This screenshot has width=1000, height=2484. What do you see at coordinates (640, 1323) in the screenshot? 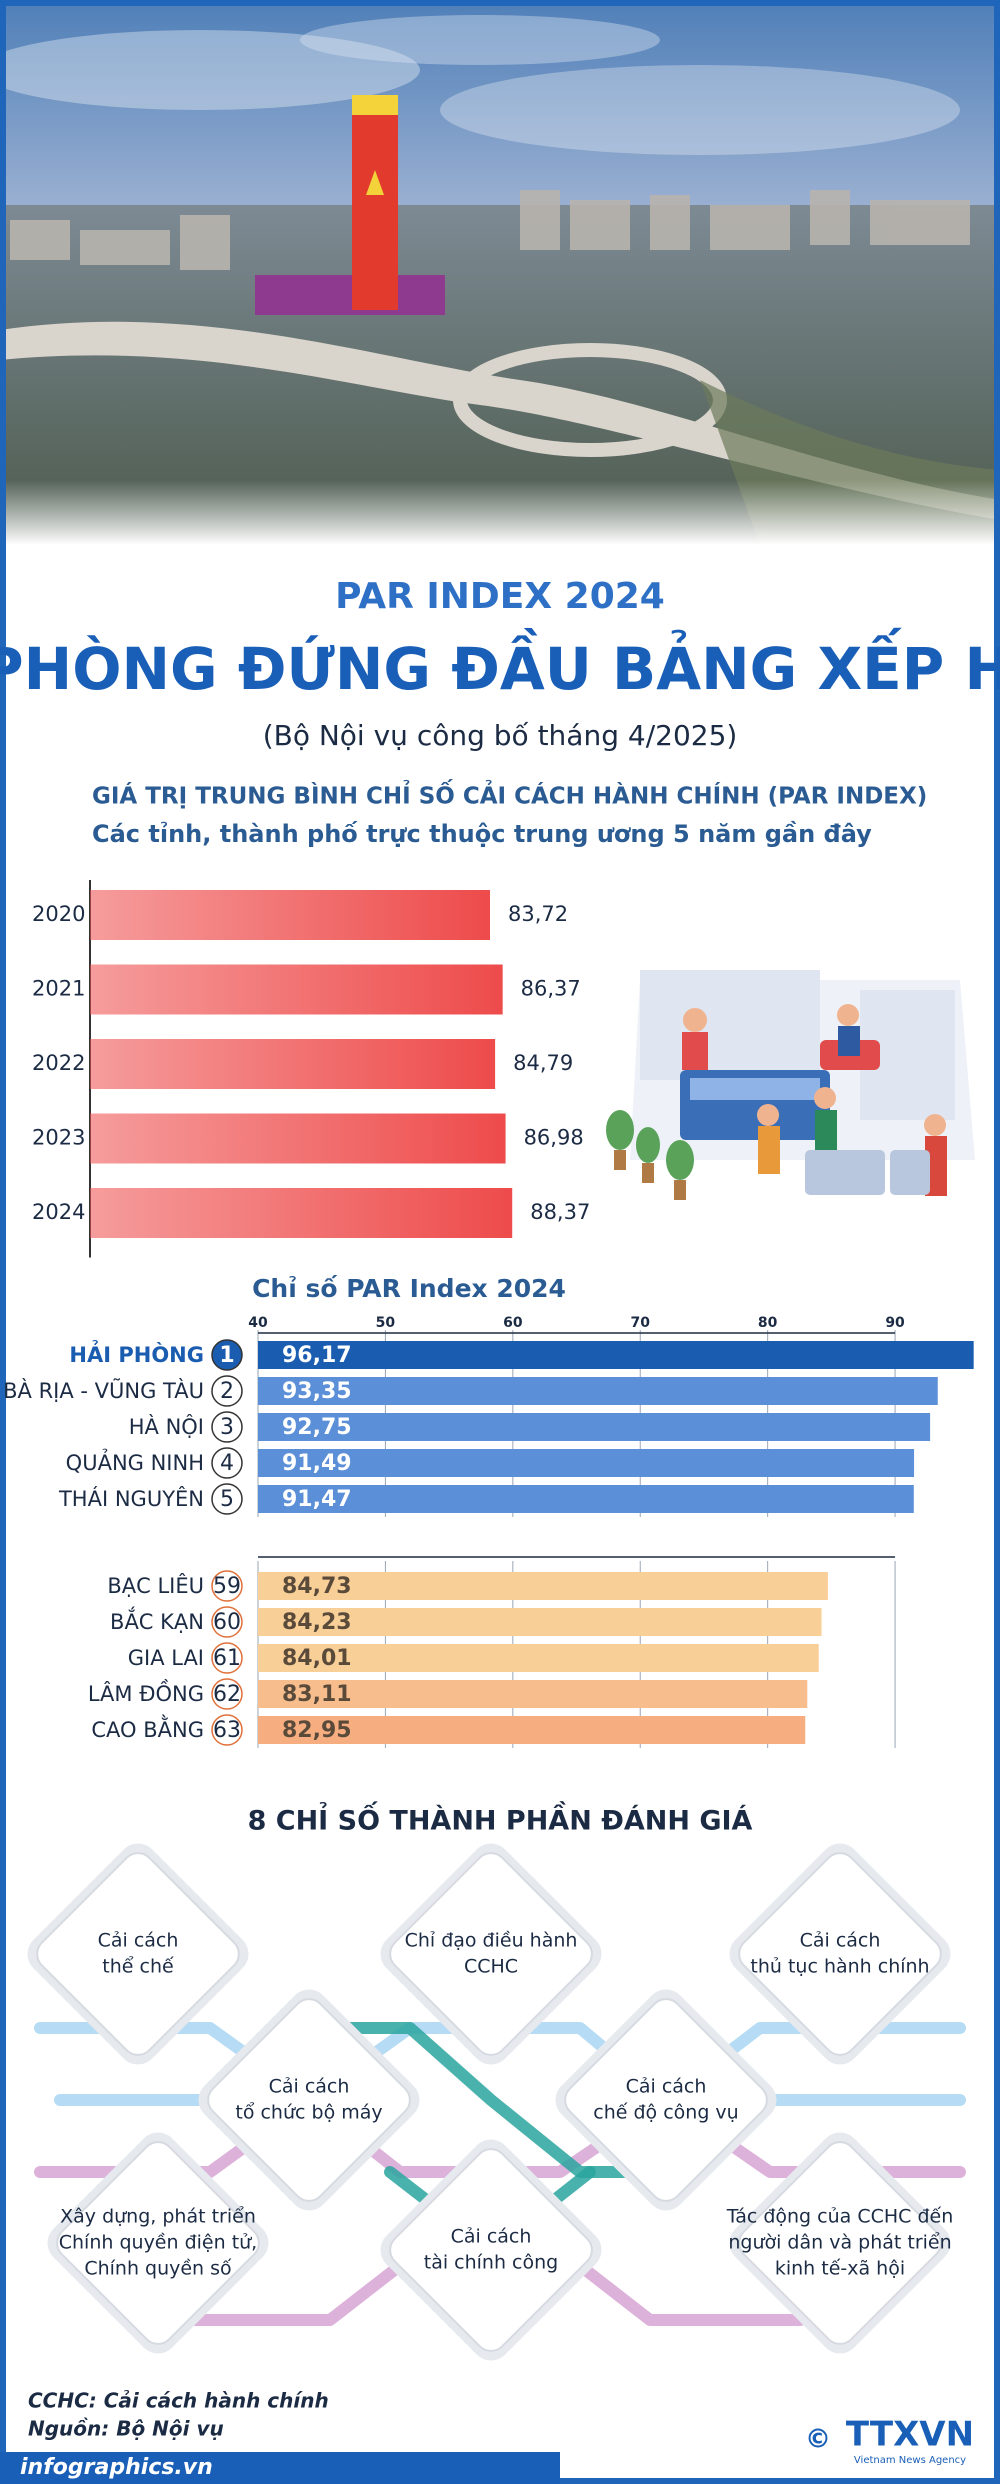
I see `x-tick-label: 70` at bounding box center [640, 1323].